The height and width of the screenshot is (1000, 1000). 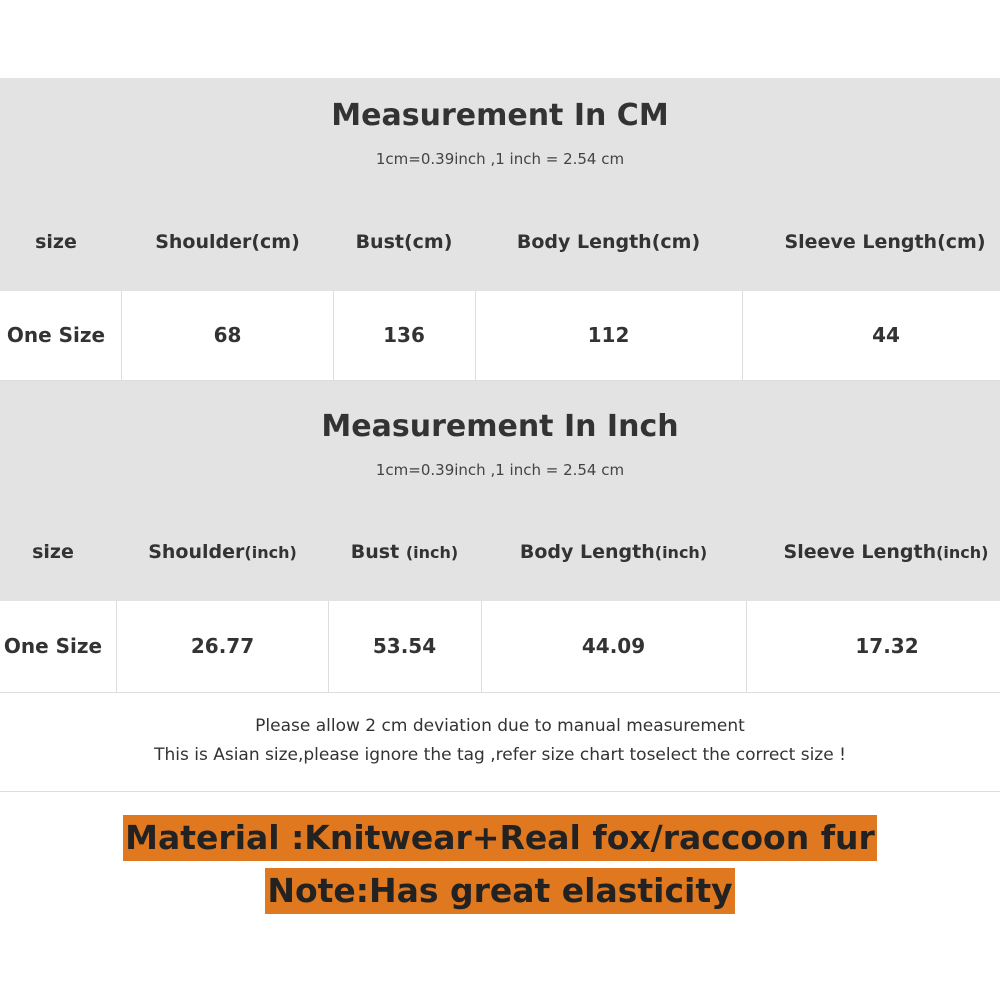 What do you see at coordinates (608, 335) in the screenshot?
I see `cm-cell-body-length: 112` at bounding box center [608, 335].